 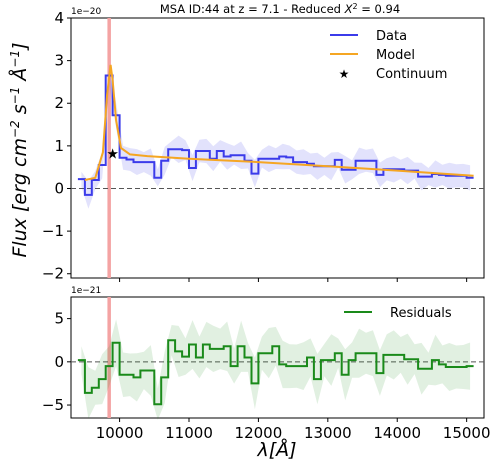 What do you see at coordinates (59, 61) in the screenshot?
I see `y-tick-label: 3` at bounding box center [59, 61].